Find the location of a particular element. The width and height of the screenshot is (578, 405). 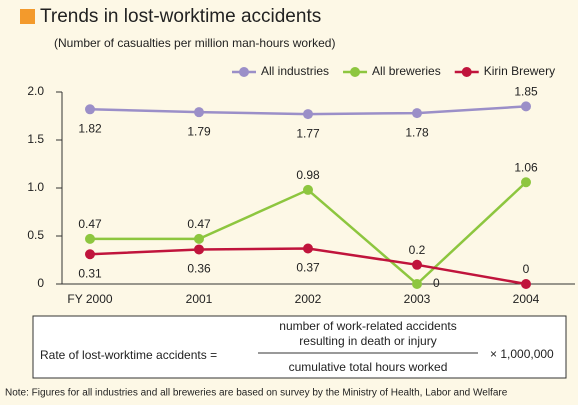

data-label: 0.36 is located at coordinates (199, 269).